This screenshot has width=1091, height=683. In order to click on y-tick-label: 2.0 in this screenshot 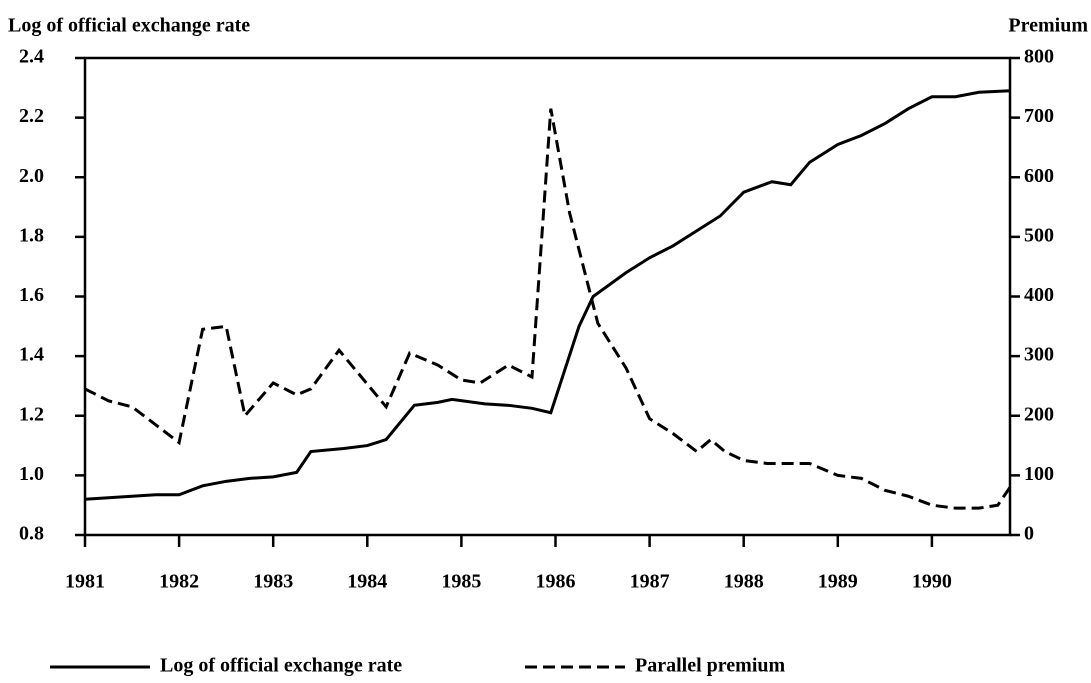, I will do `click(31, 176)`.